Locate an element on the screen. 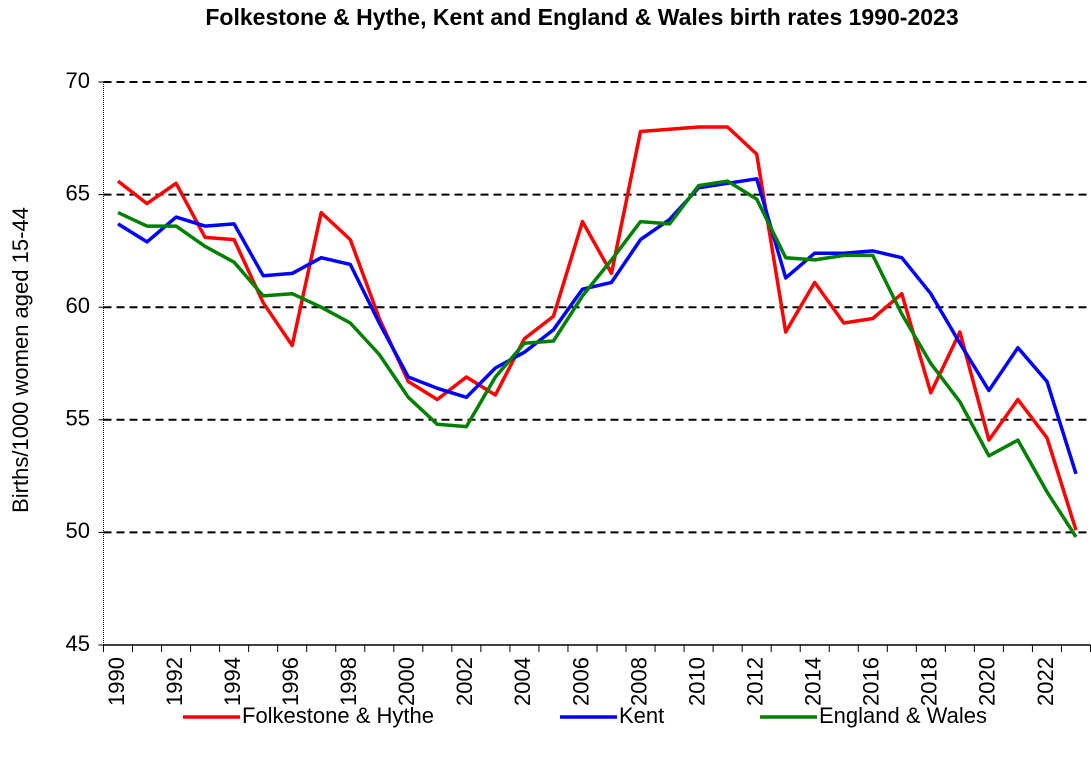 The height and width of the screenshot is (758, 1091). x-tick-label: 2018 is located at coordinates (929, 681).